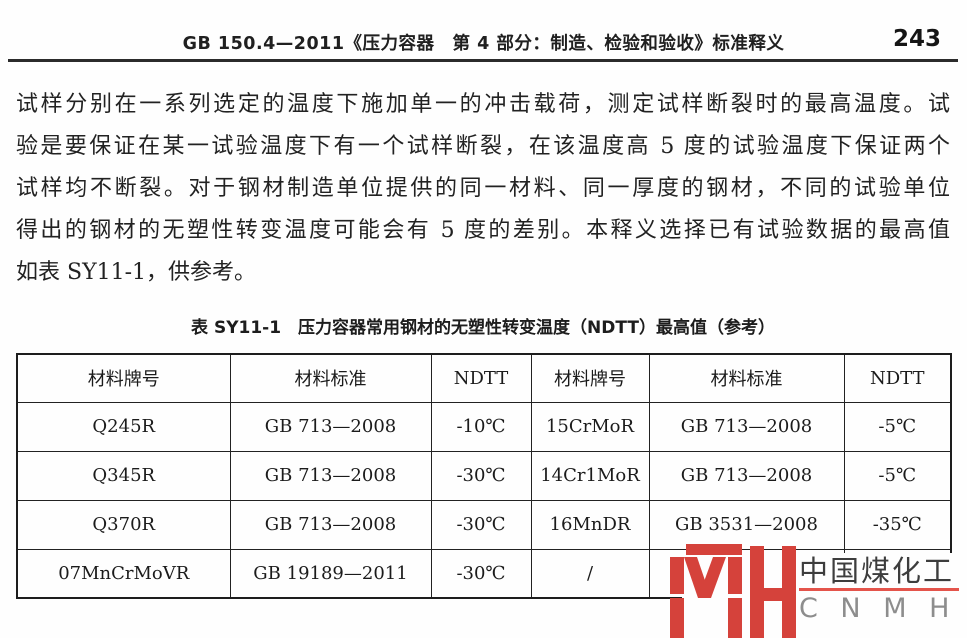  I want to click on table-cell: Q370R, so click(123, 524).